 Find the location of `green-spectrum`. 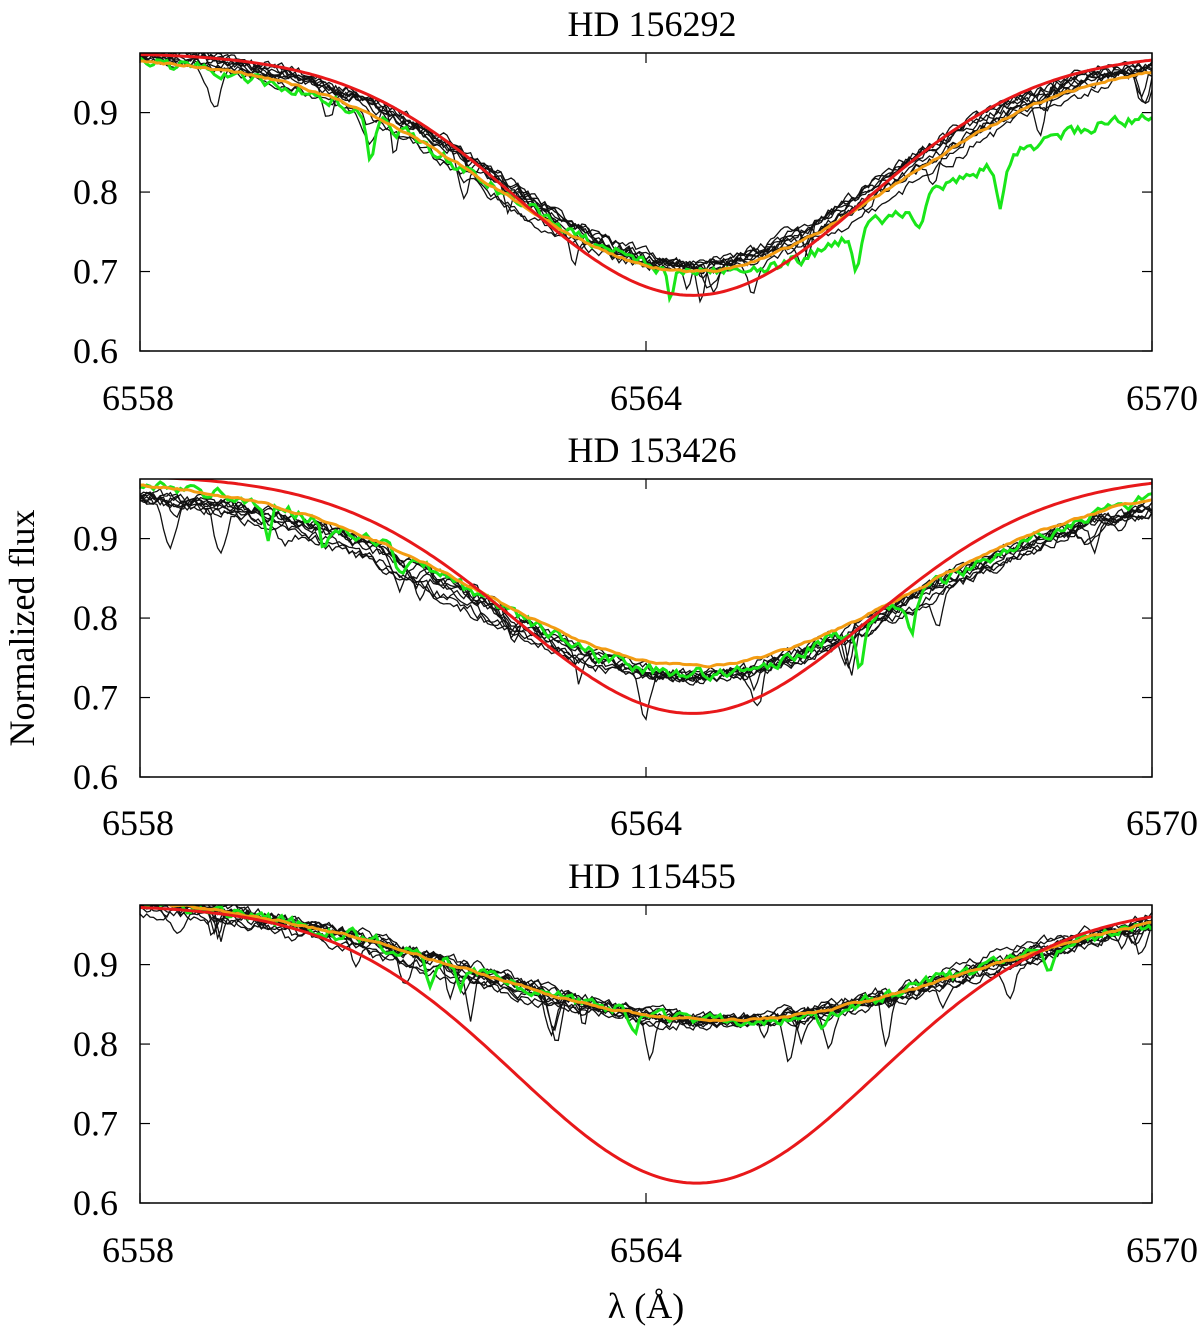

green-spectrum is located at coordinates (646, 581).